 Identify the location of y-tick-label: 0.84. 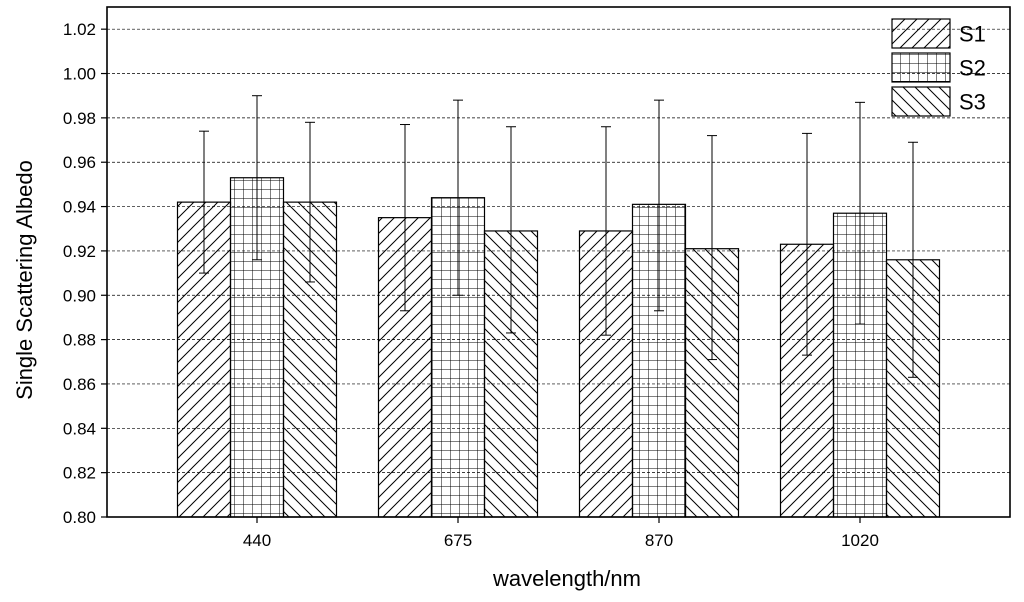
(79, 428).